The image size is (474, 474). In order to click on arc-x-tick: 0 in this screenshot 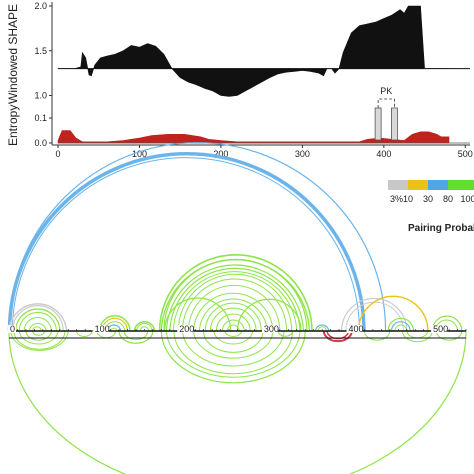, I will do `click(12, 329)`.